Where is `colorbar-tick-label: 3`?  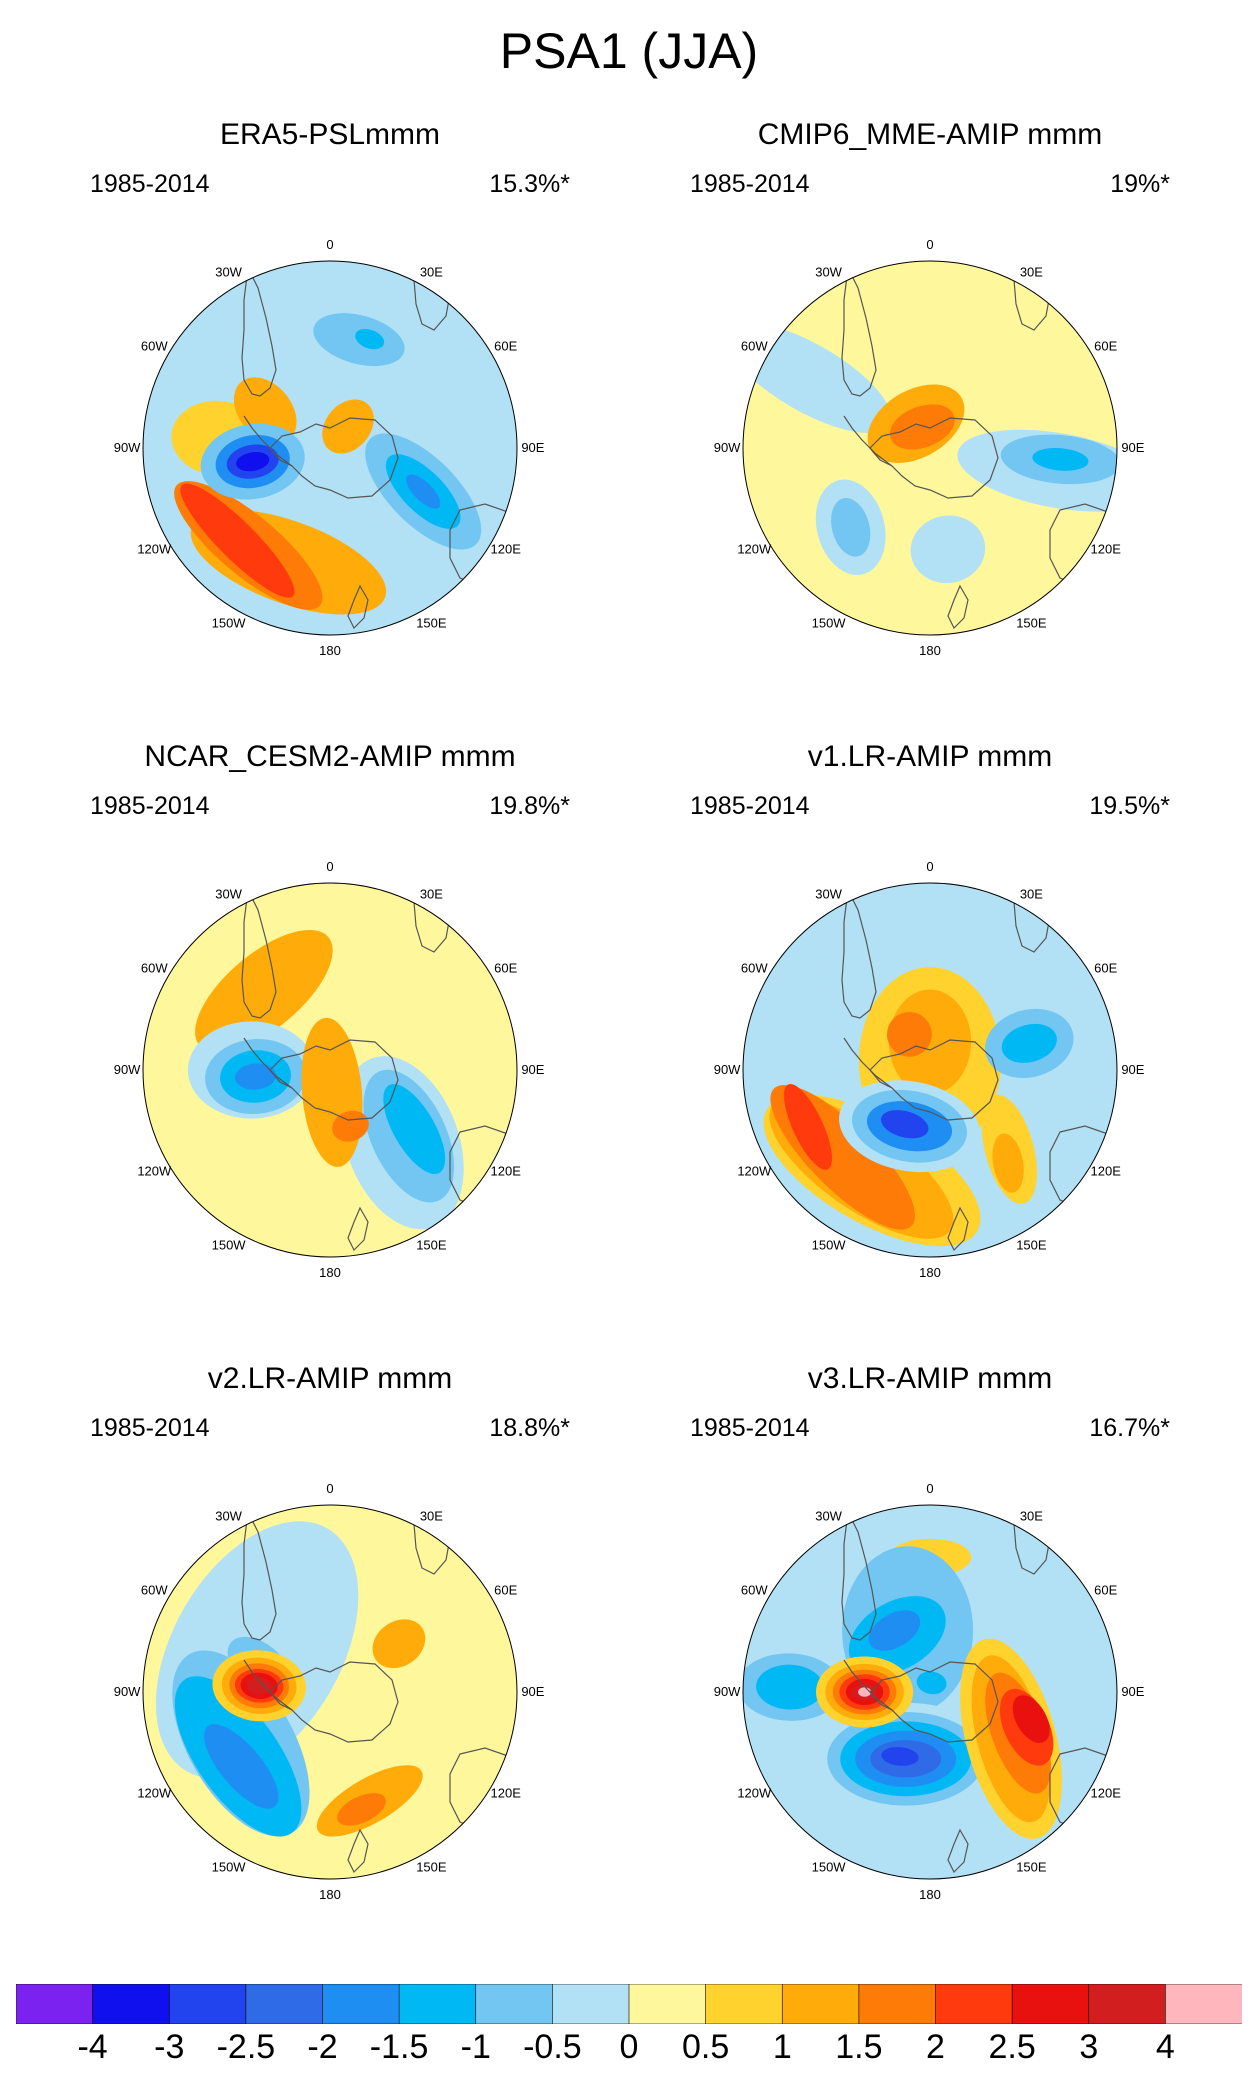
colorbar-tick-label: 3 is located at coordinates (1089, 2047).